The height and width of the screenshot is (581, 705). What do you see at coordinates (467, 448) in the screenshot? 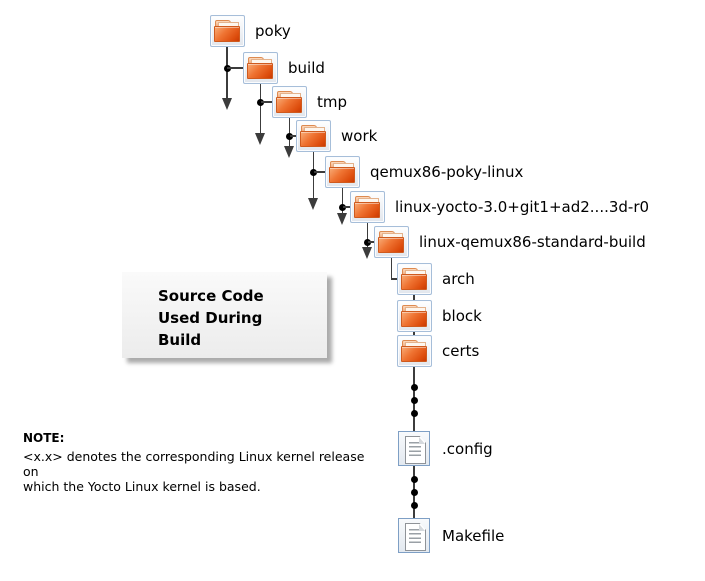
I see `tree-node-label: .config` at bounding box center [467, 448].